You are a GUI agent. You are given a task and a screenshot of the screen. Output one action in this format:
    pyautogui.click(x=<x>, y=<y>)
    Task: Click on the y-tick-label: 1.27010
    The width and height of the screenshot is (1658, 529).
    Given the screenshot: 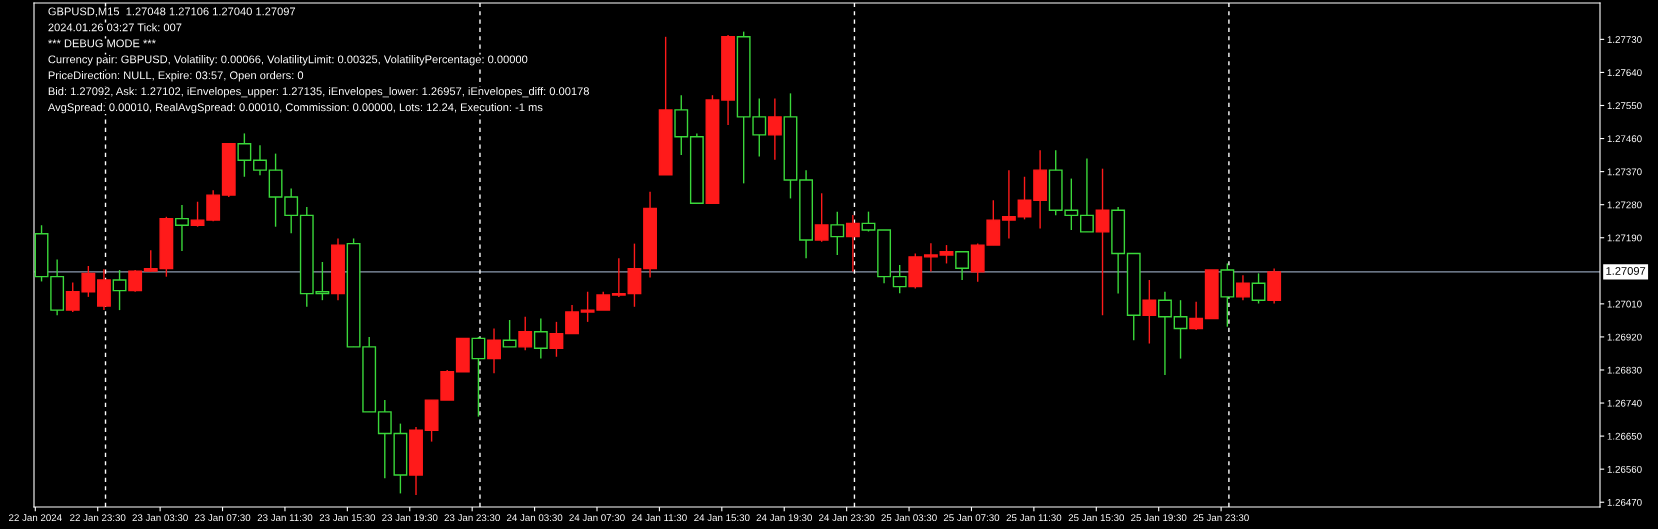 What is the action you would take?
    pyautogui.click(x=1624, y=304)
    